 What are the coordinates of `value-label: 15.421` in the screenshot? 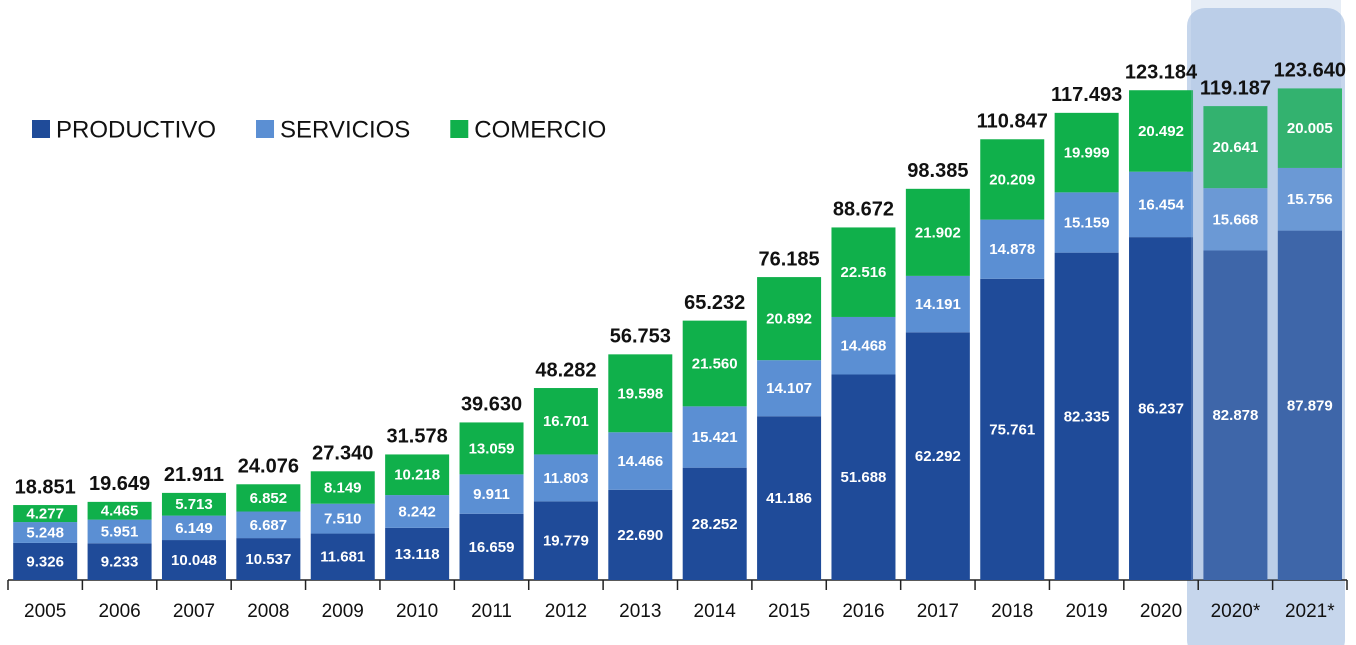 It's located at (715, 437).